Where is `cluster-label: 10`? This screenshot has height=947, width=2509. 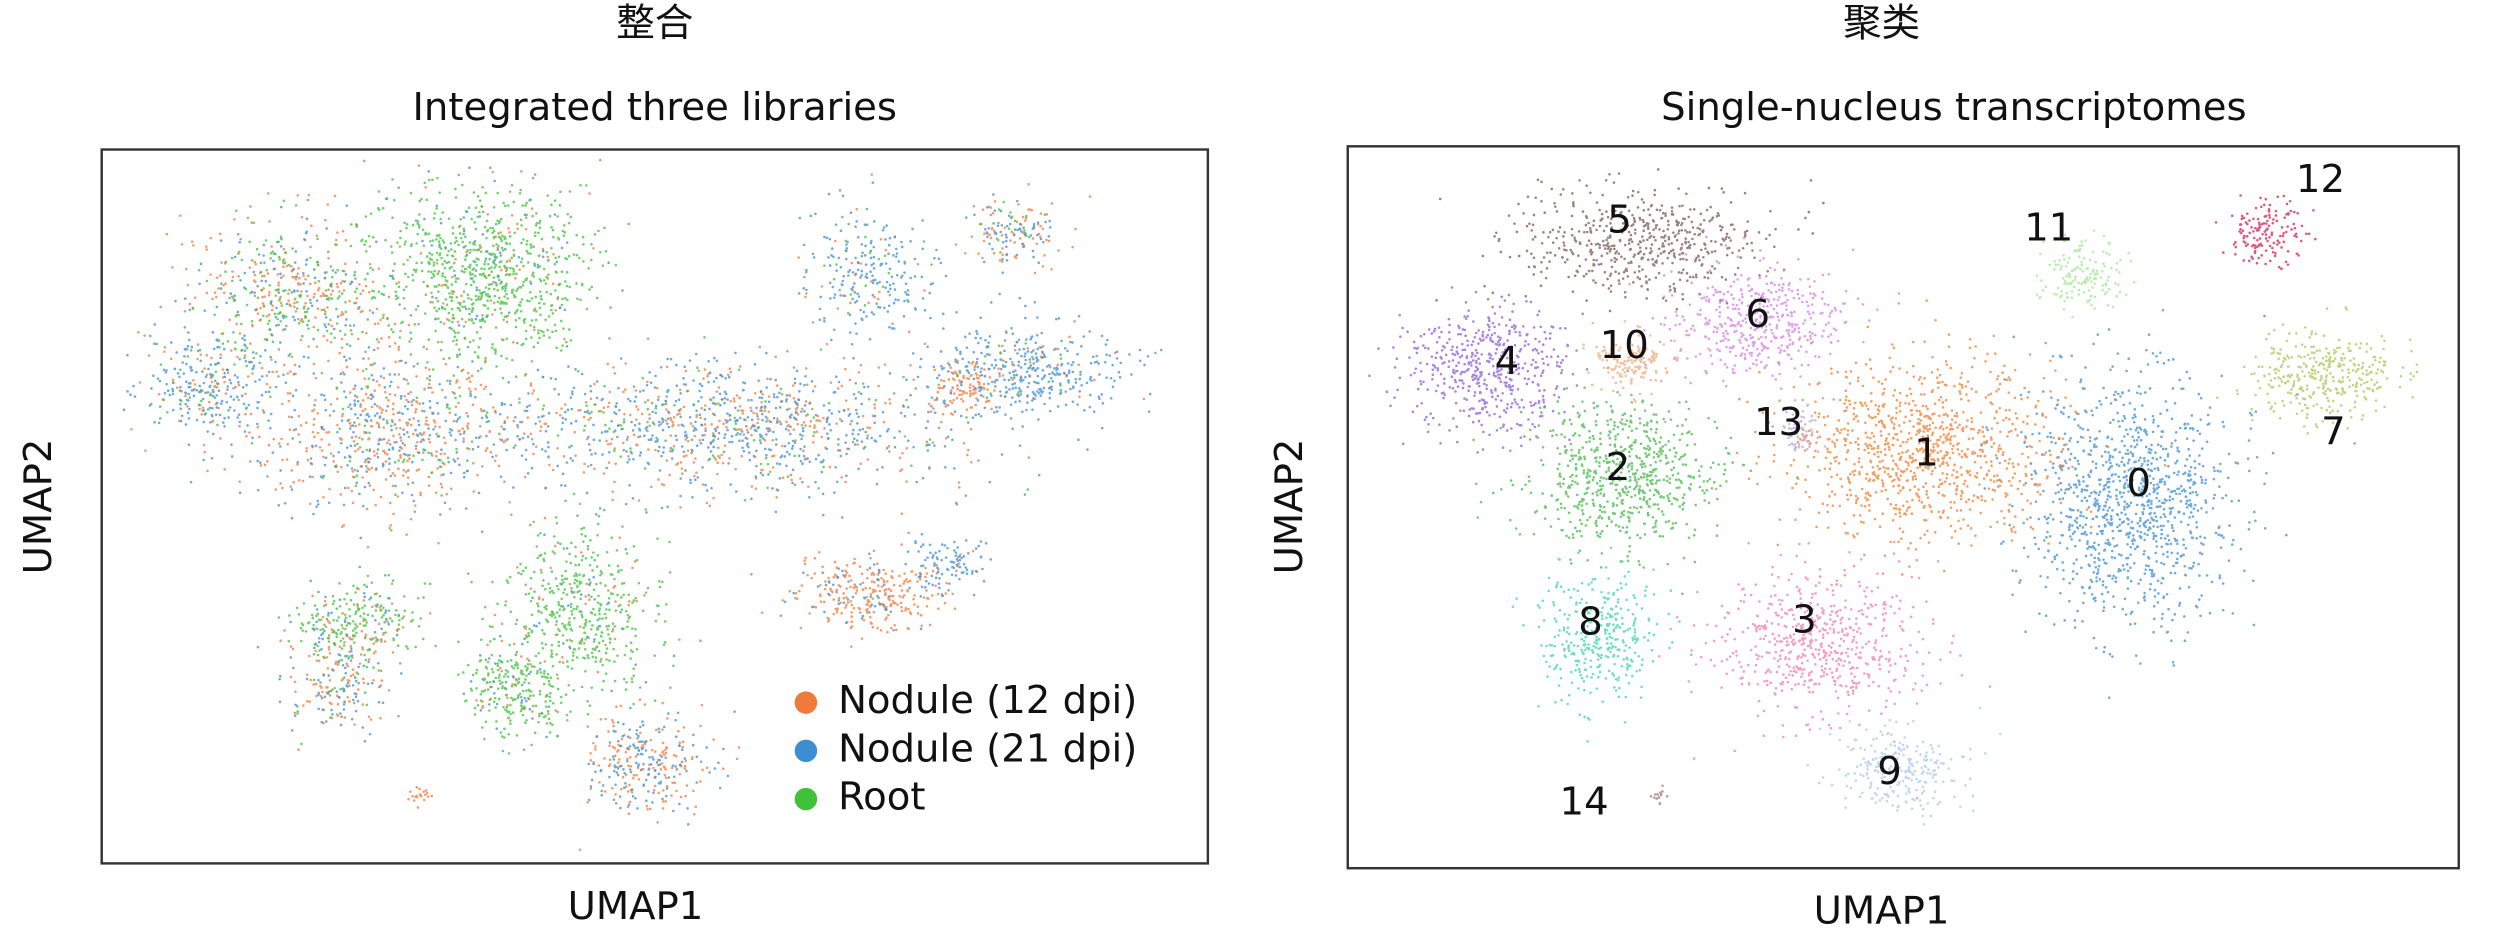
cluster-label: 10 is located at coordinates (1624, 345).